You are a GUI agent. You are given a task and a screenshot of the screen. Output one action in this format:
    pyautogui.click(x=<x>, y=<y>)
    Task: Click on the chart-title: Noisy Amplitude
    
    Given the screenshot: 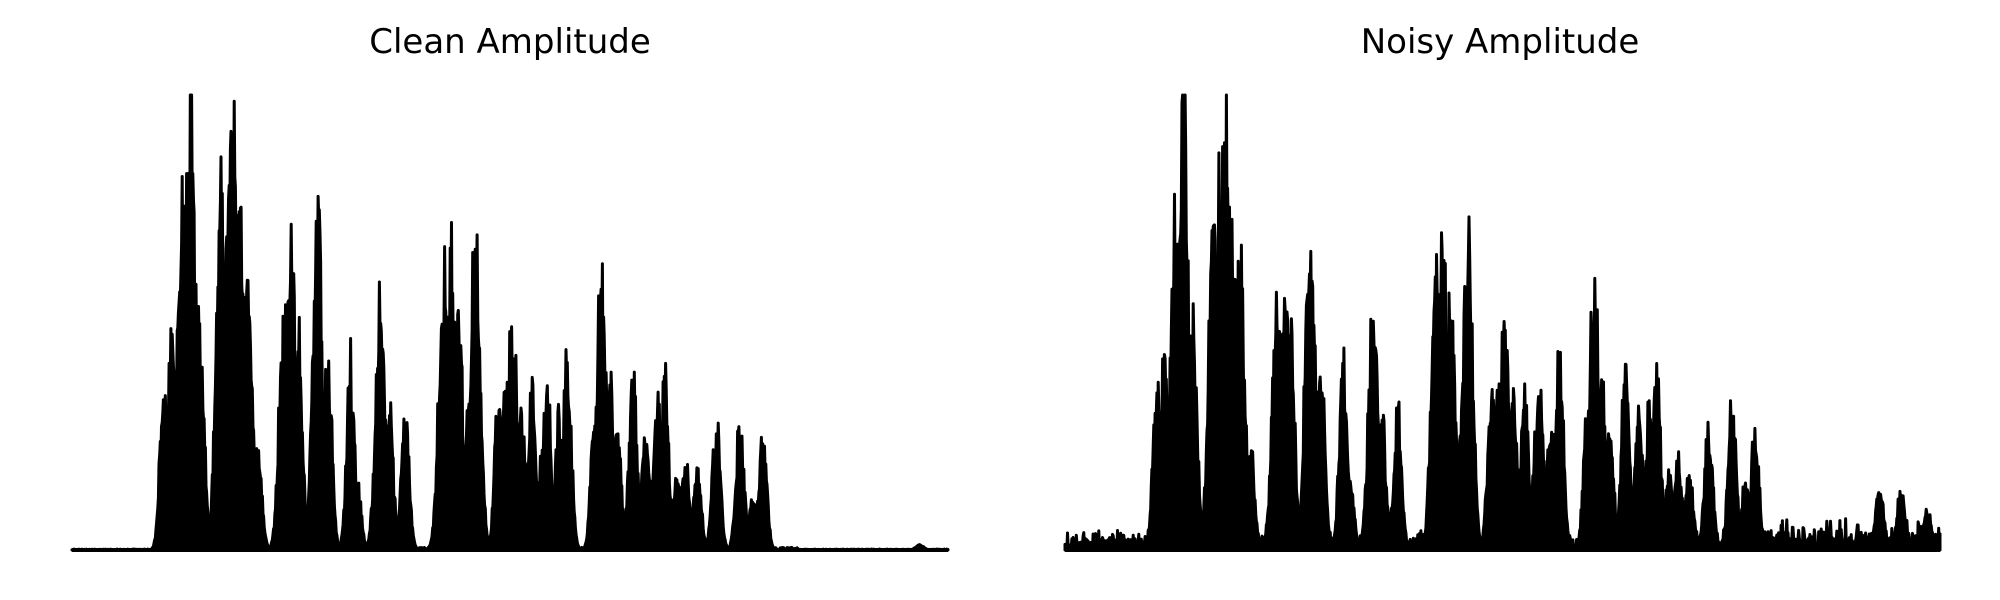 What is the action you would take?
    pyautogui.click(x=1500, y=42)
    